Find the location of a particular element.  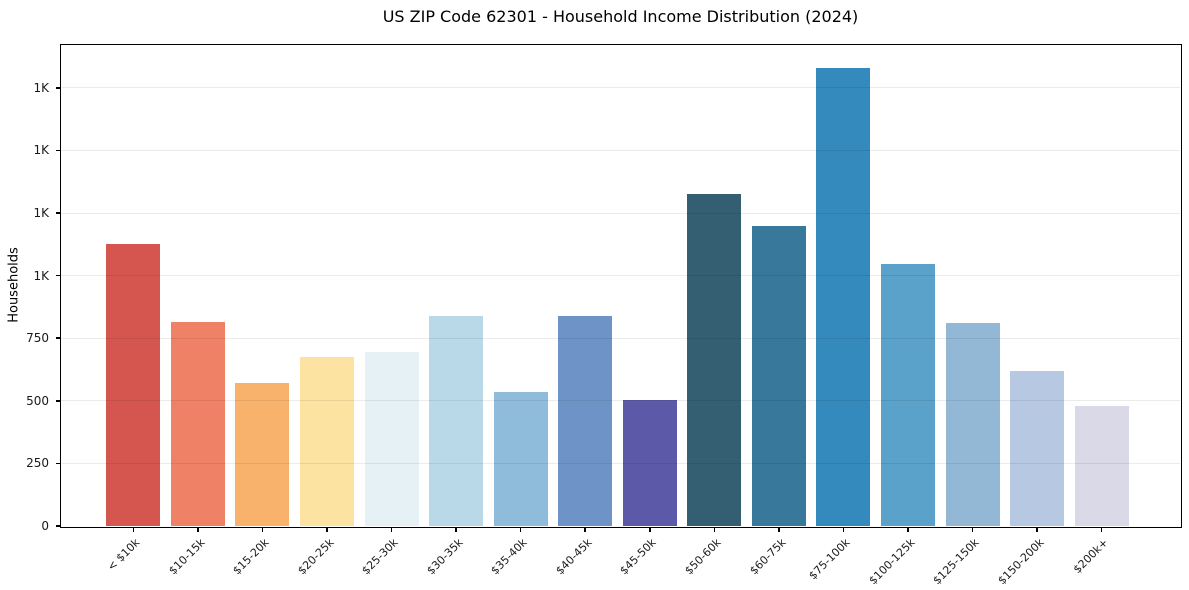

x-tick-label-4: $25-30k is located at coordinates (380, 557).